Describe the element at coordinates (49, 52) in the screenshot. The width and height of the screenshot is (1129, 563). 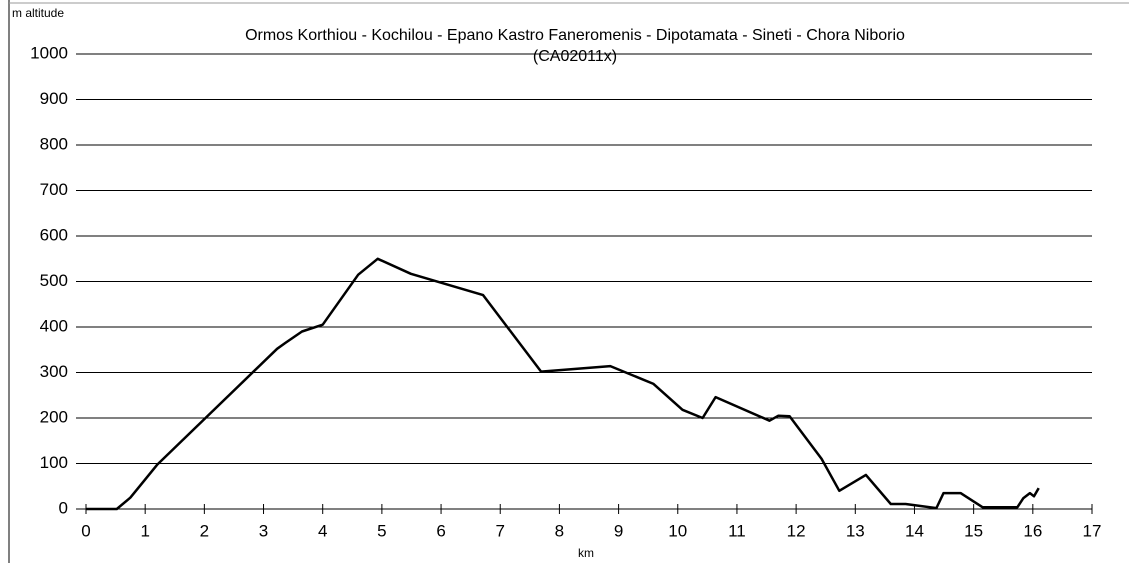
I see `y-tick-label: 1000` at that location.